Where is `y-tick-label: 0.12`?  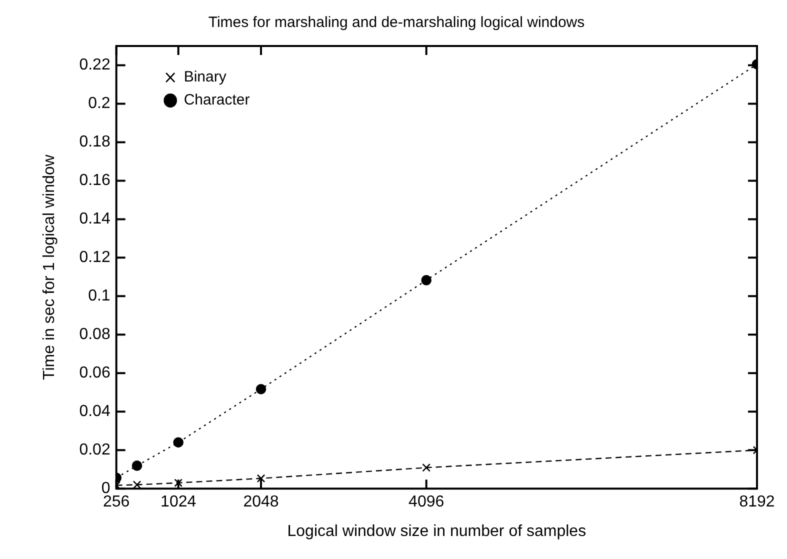
y-tick-label: 0.12 is located at coordinates (94, 257).